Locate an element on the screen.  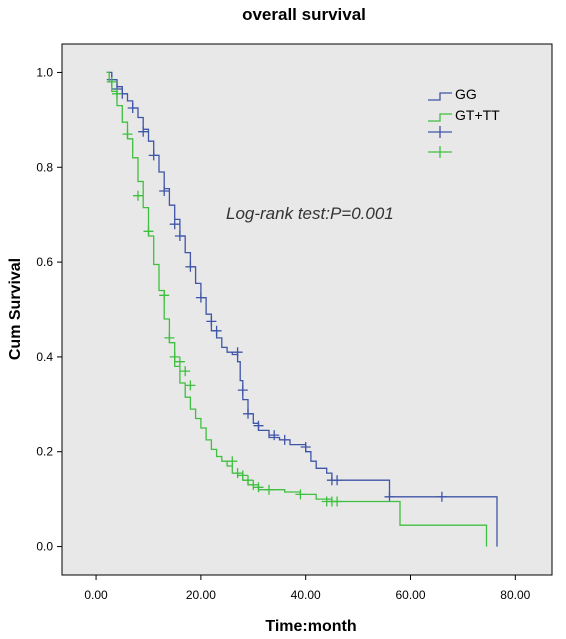
y-tick-label: 0.2 is located at coordinates (44, 452).